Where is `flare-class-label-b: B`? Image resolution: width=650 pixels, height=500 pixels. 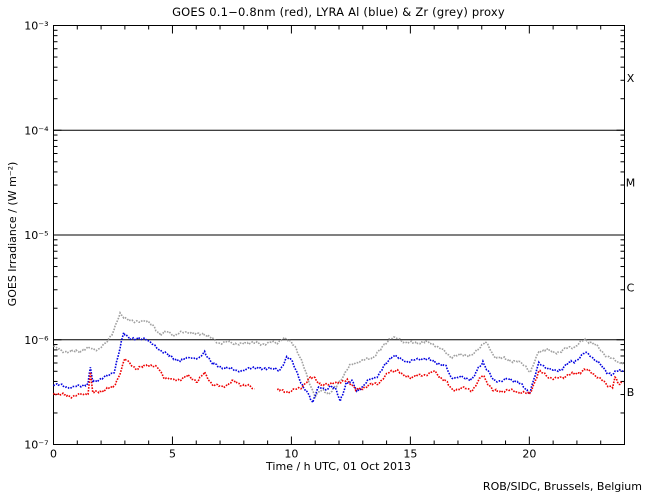
flare-class-label-b: B is located at coordinates (631, 392).